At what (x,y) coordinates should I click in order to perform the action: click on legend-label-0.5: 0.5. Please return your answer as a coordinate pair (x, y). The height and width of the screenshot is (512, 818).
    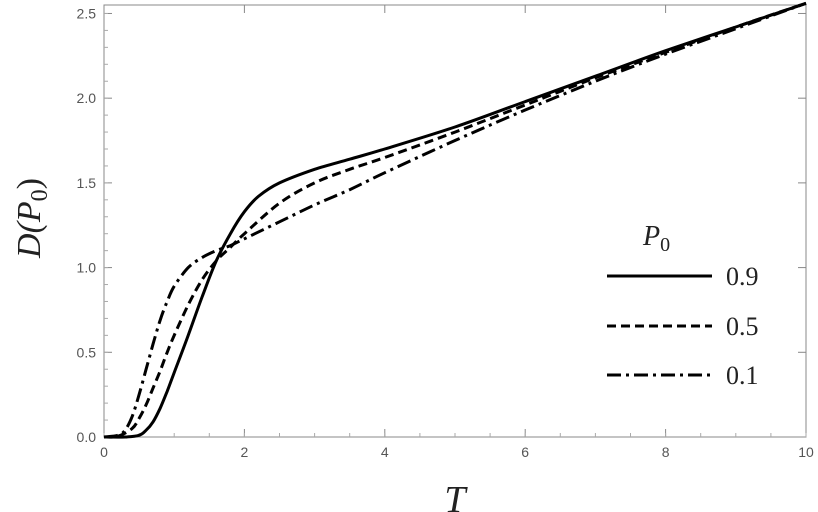
    Looking at the image, I should click on (742, 326).